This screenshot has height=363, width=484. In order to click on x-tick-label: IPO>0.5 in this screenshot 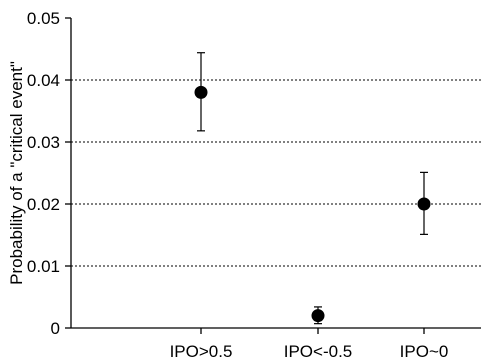, I will do `click(201, 351)`.